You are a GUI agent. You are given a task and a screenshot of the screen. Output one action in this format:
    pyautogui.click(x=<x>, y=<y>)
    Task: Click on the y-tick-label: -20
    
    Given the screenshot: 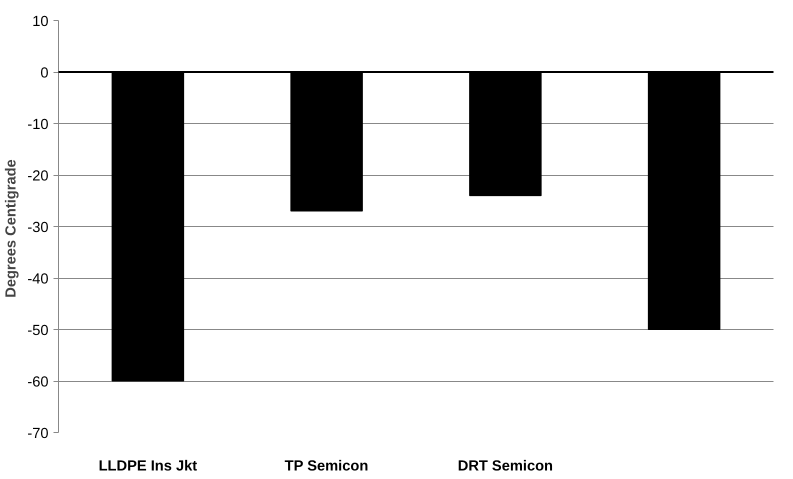 What is the action you would take?
    pyautogui.click(x=38, y=176)
    